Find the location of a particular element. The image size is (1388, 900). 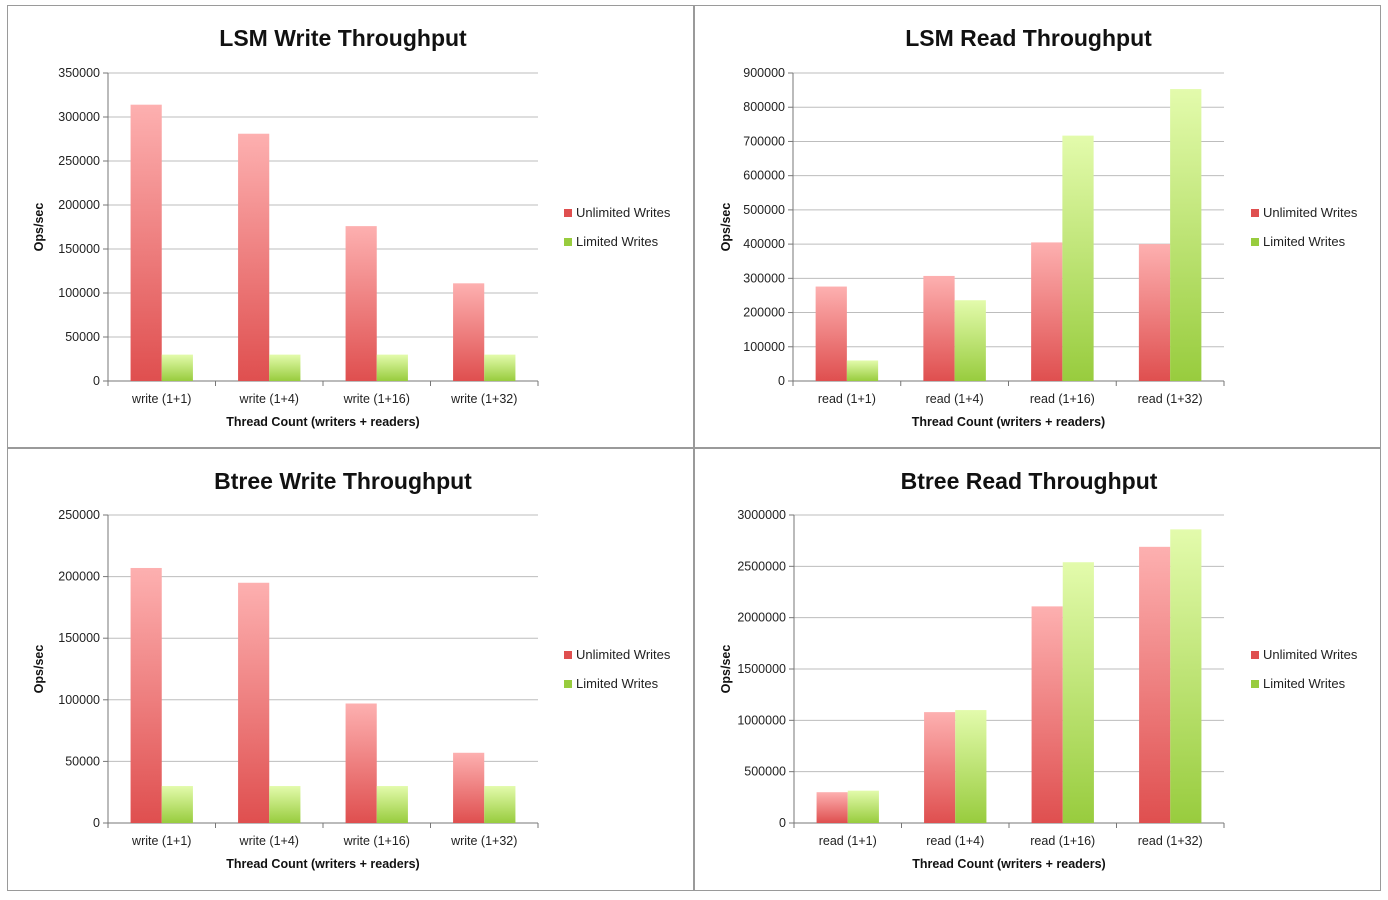

y-tick-label: 2000000 is located at coordinates (761, 618).